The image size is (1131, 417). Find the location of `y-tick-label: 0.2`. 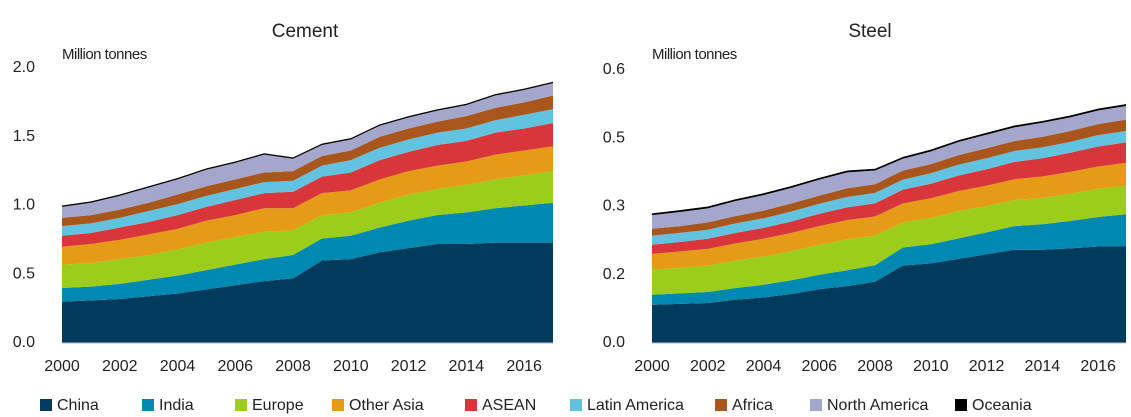

y-tick-label: 0.2 is located at coordinates (614, 274).